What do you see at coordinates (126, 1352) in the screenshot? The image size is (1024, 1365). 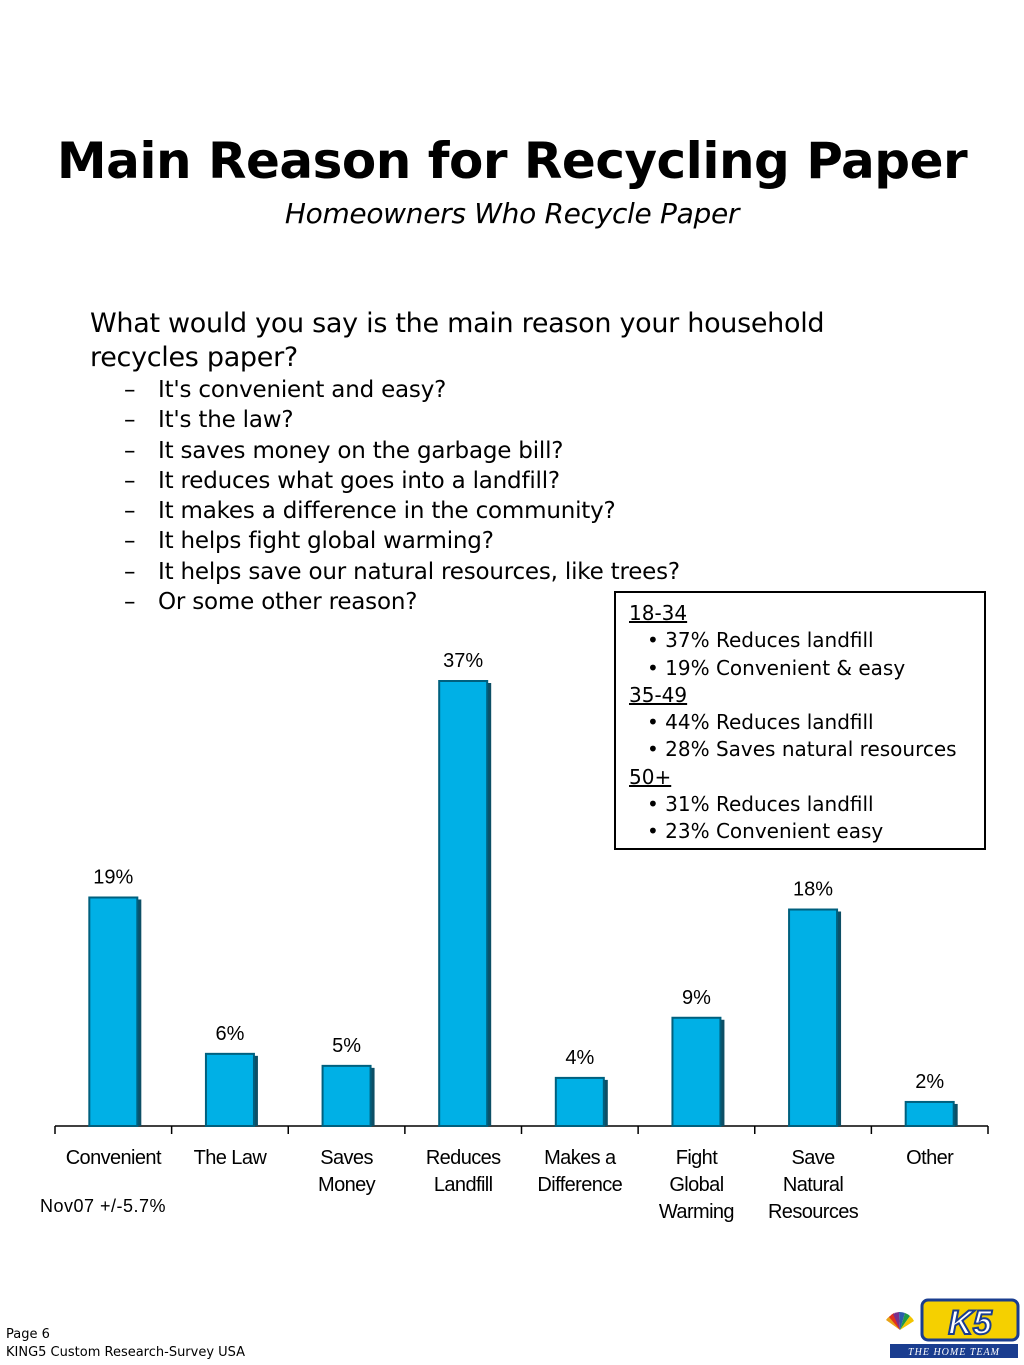 I see `source-credit: KING5 Custom Research-Survey USA` at bounding box center [126, 1352].